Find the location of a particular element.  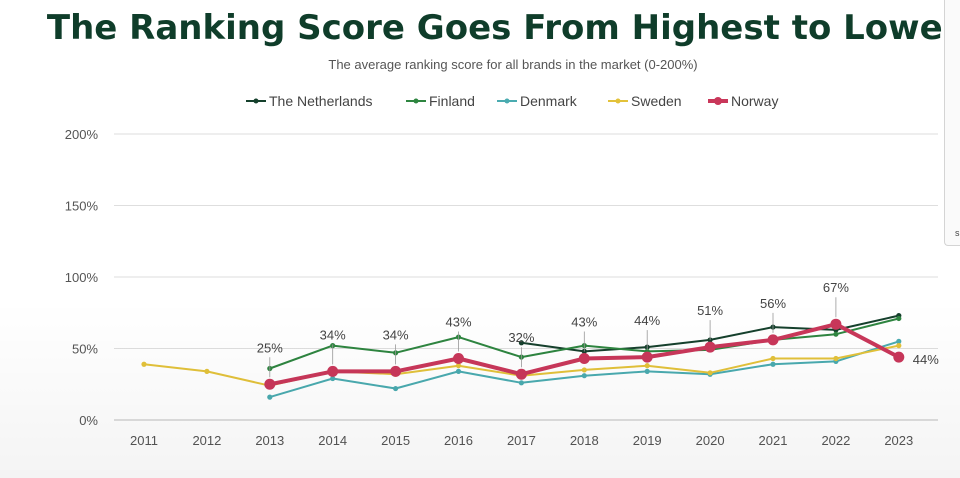

legend-label: Sweden is located at coordinates (656, 101).